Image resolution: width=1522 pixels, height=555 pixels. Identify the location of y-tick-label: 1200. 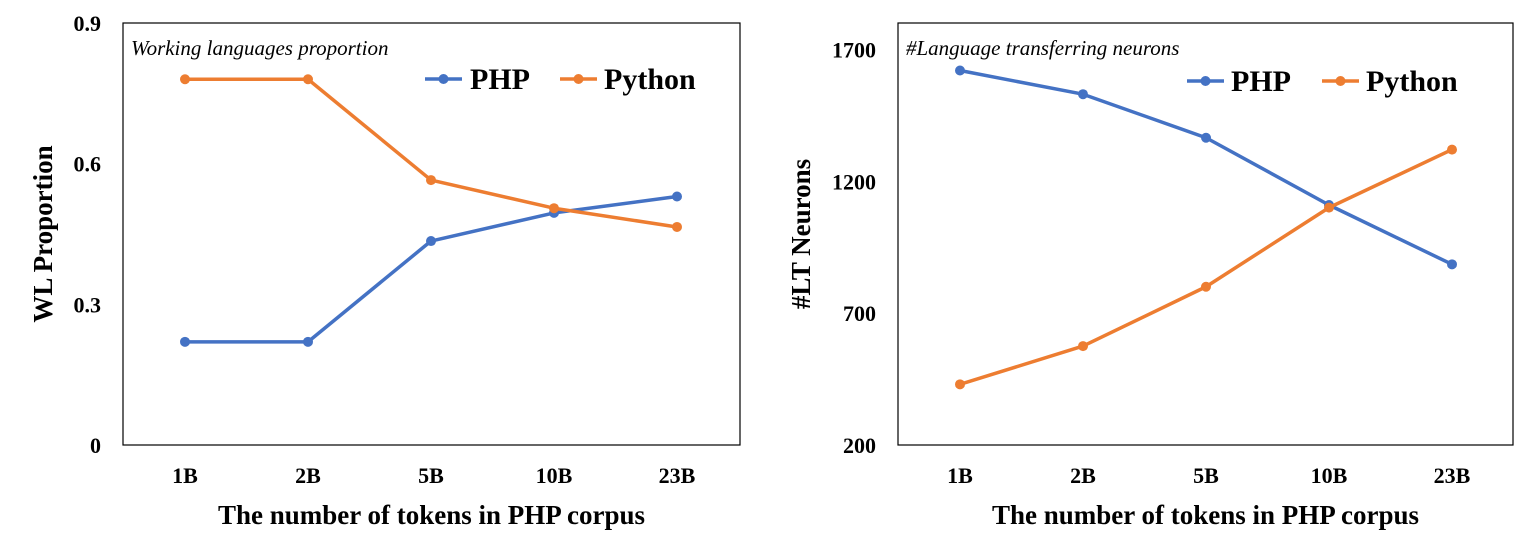
(854, 181).